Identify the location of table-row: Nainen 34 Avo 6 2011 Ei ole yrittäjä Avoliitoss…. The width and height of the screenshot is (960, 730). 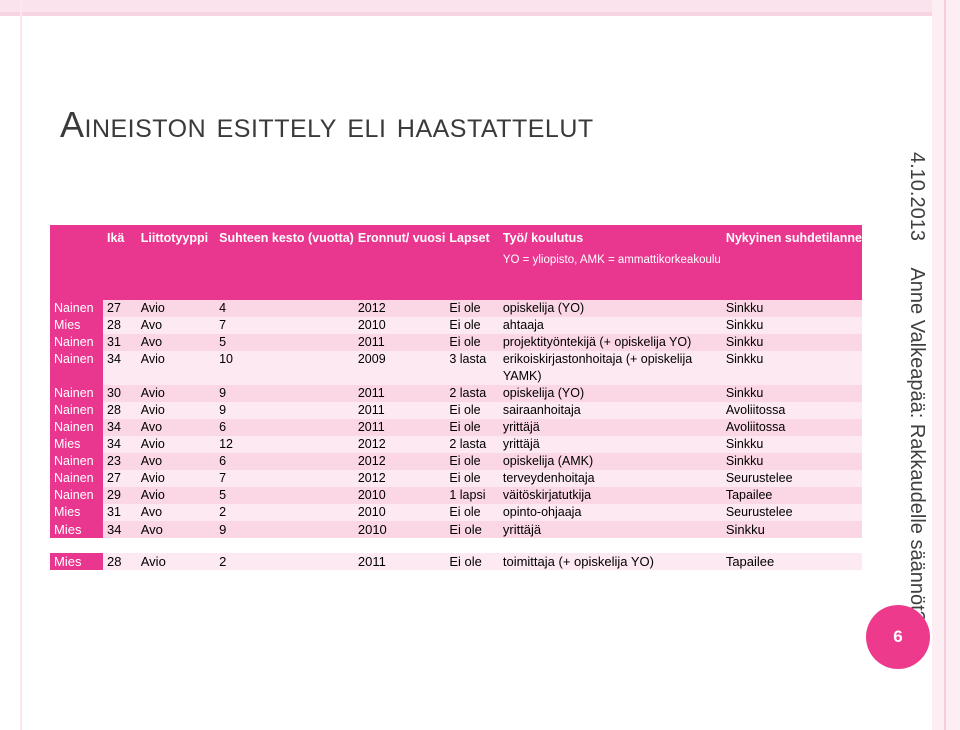
(456, 427).